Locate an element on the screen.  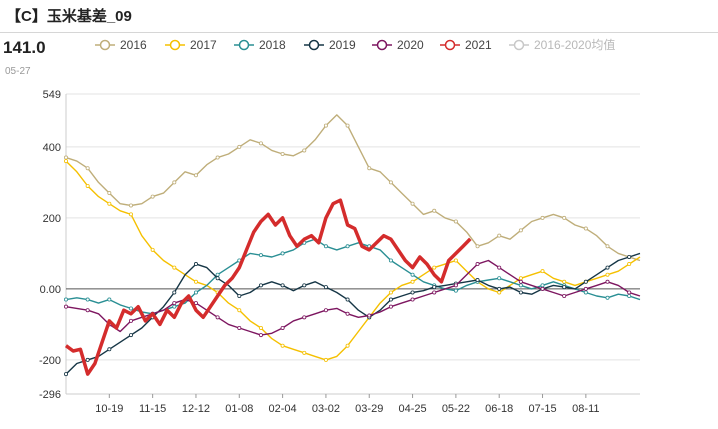
legend-label: 2016 is located at coordinates (133, 45).